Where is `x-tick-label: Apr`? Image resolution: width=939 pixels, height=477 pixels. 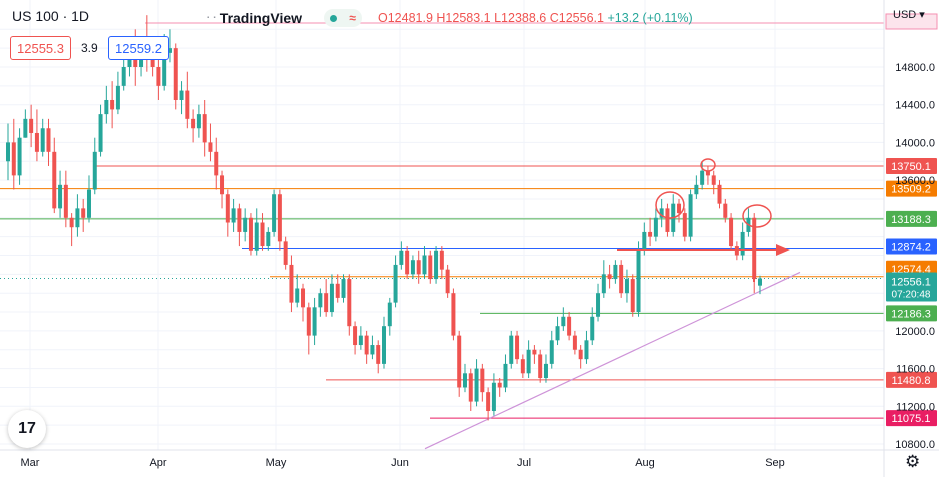 x-tick-label: Apr is located at coordinates (157, 463).